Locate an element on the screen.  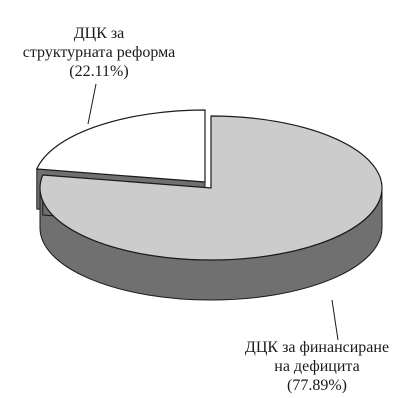
slice-label-line: на дефицита is located at coordinates (317, 366).